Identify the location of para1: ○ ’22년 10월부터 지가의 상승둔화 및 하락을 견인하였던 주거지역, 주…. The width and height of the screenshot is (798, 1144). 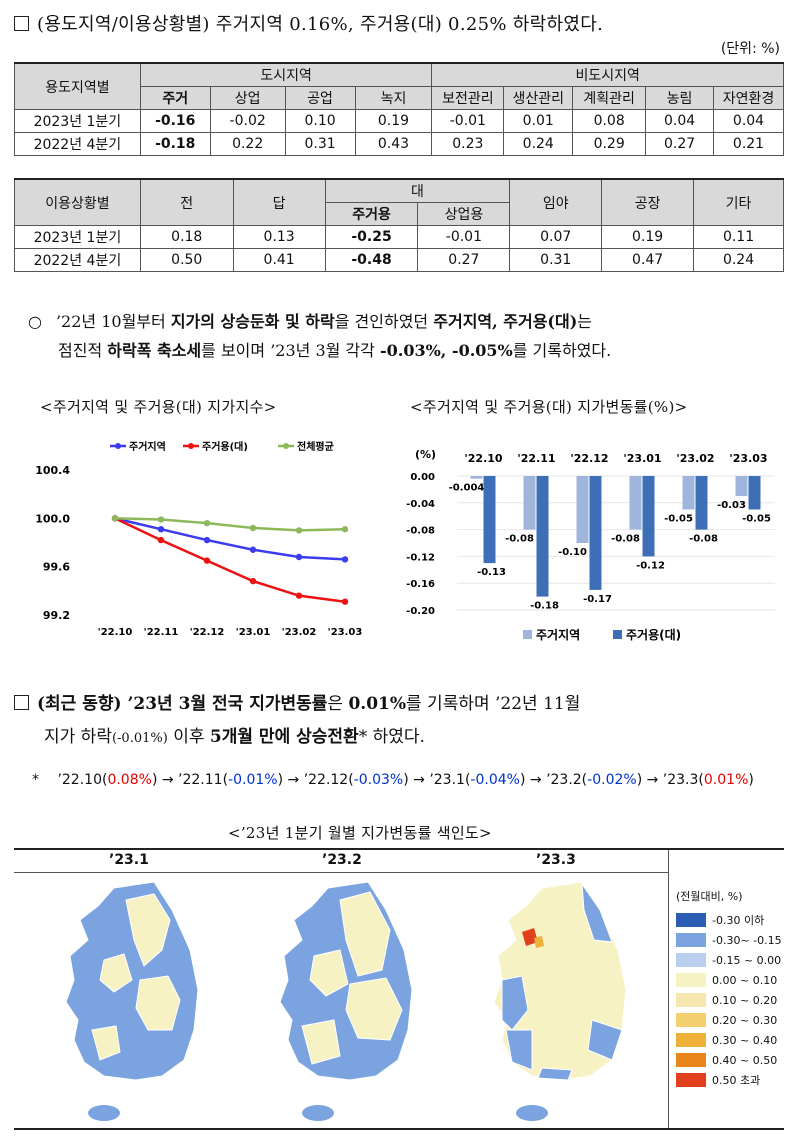
(319, 336).